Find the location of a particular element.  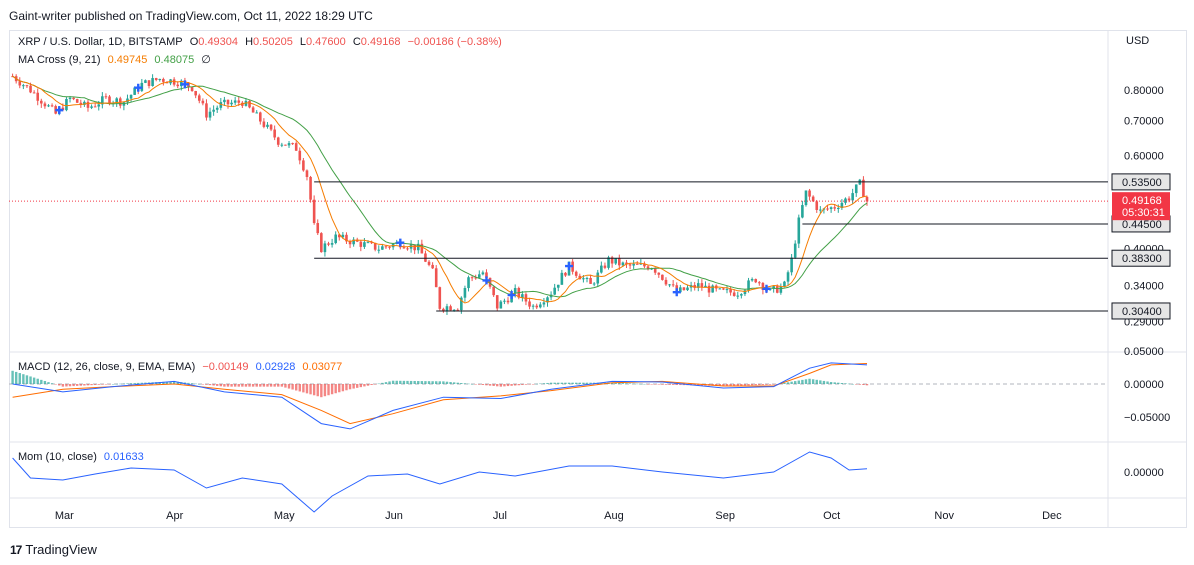

x-tick-label: Apr is located at coordinates (174, 516).